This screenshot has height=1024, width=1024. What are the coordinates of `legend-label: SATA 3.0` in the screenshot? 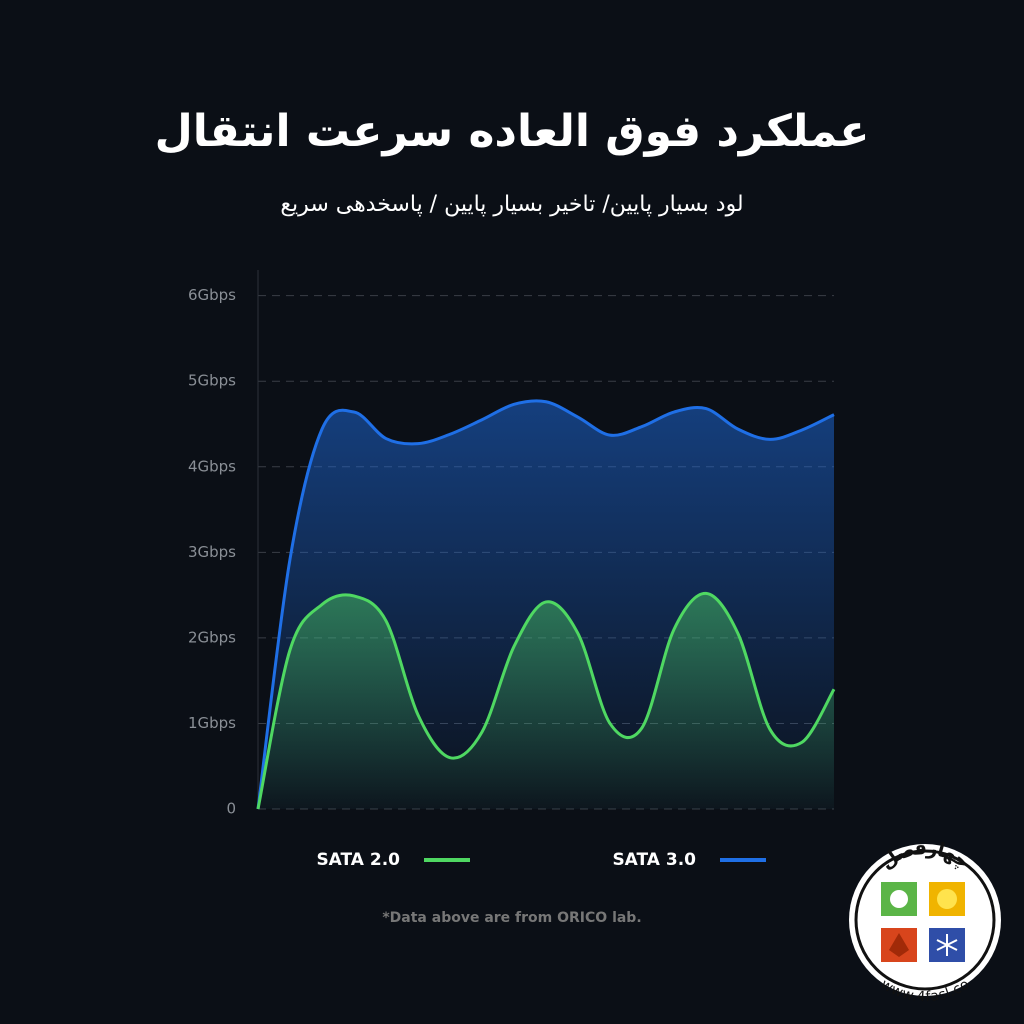 It's located at (654, 860).